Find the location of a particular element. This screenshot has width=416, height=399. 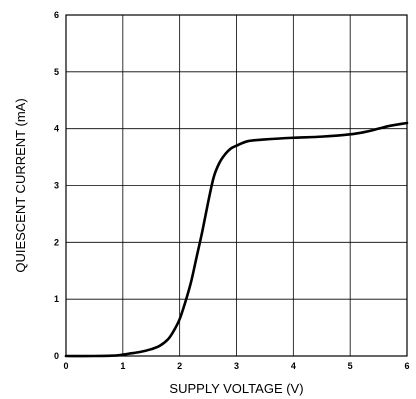

y-tick-label: 3 is located at coordinates (56, 186).